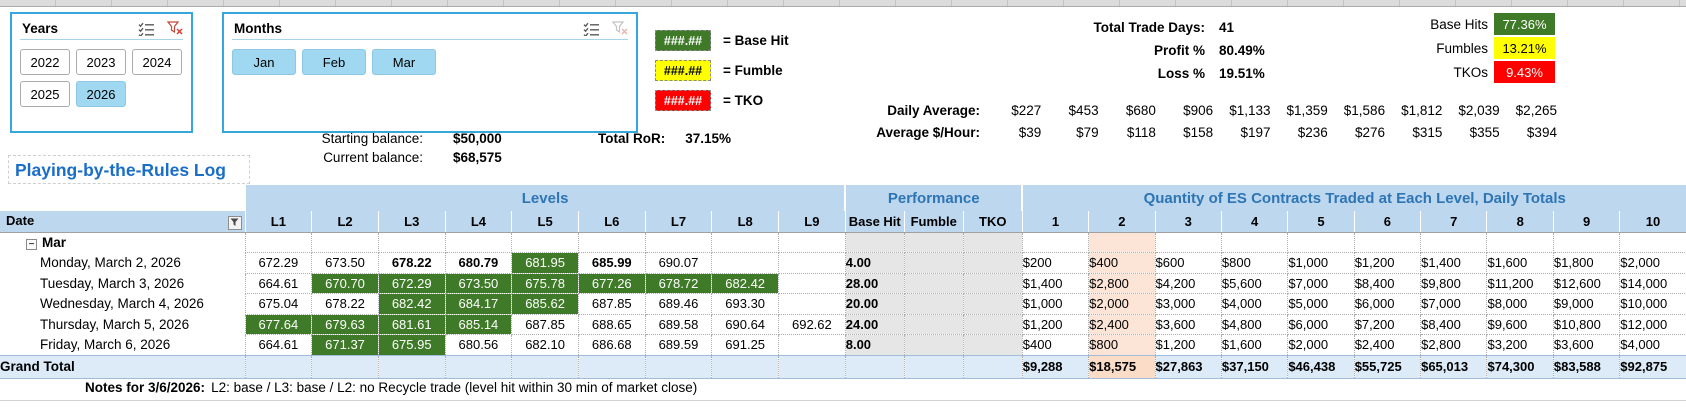 The width and height of the screenshot is (1686, 410). Describe the element at coordinates (1140, 110) in the screenshot. I see `daily-average-value: $680` at that location.